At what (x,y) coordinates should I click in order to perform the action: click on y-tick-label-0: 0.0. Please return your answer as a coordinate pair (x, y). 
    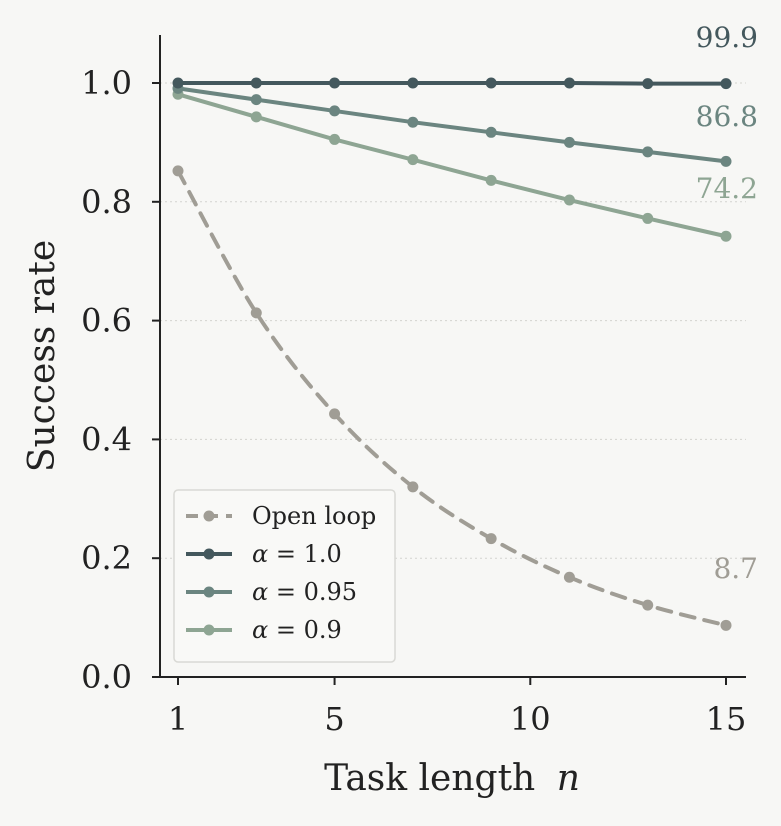
    Looking at the image, I should click on (106, 677).